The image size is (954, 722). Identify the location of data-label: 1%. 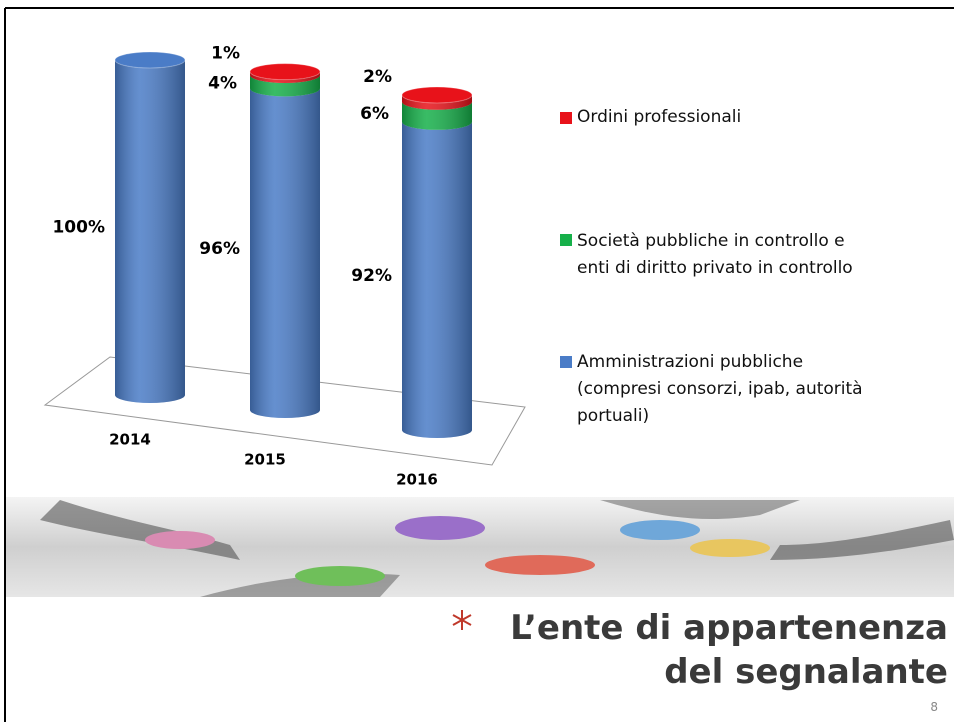
(225, 54).